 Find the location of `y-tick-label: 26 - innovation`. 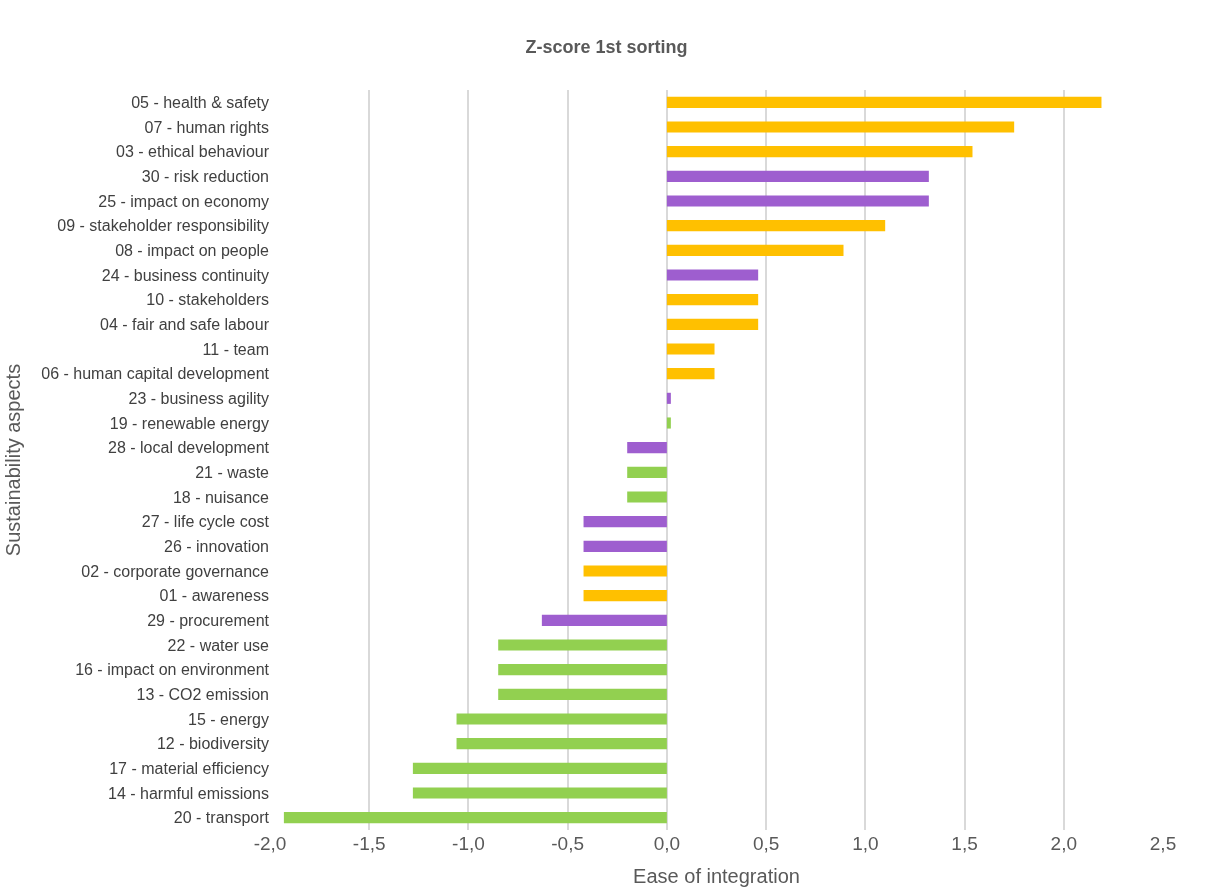

y-tick-label: 26 - innovation is located at coordinates (216, 546).